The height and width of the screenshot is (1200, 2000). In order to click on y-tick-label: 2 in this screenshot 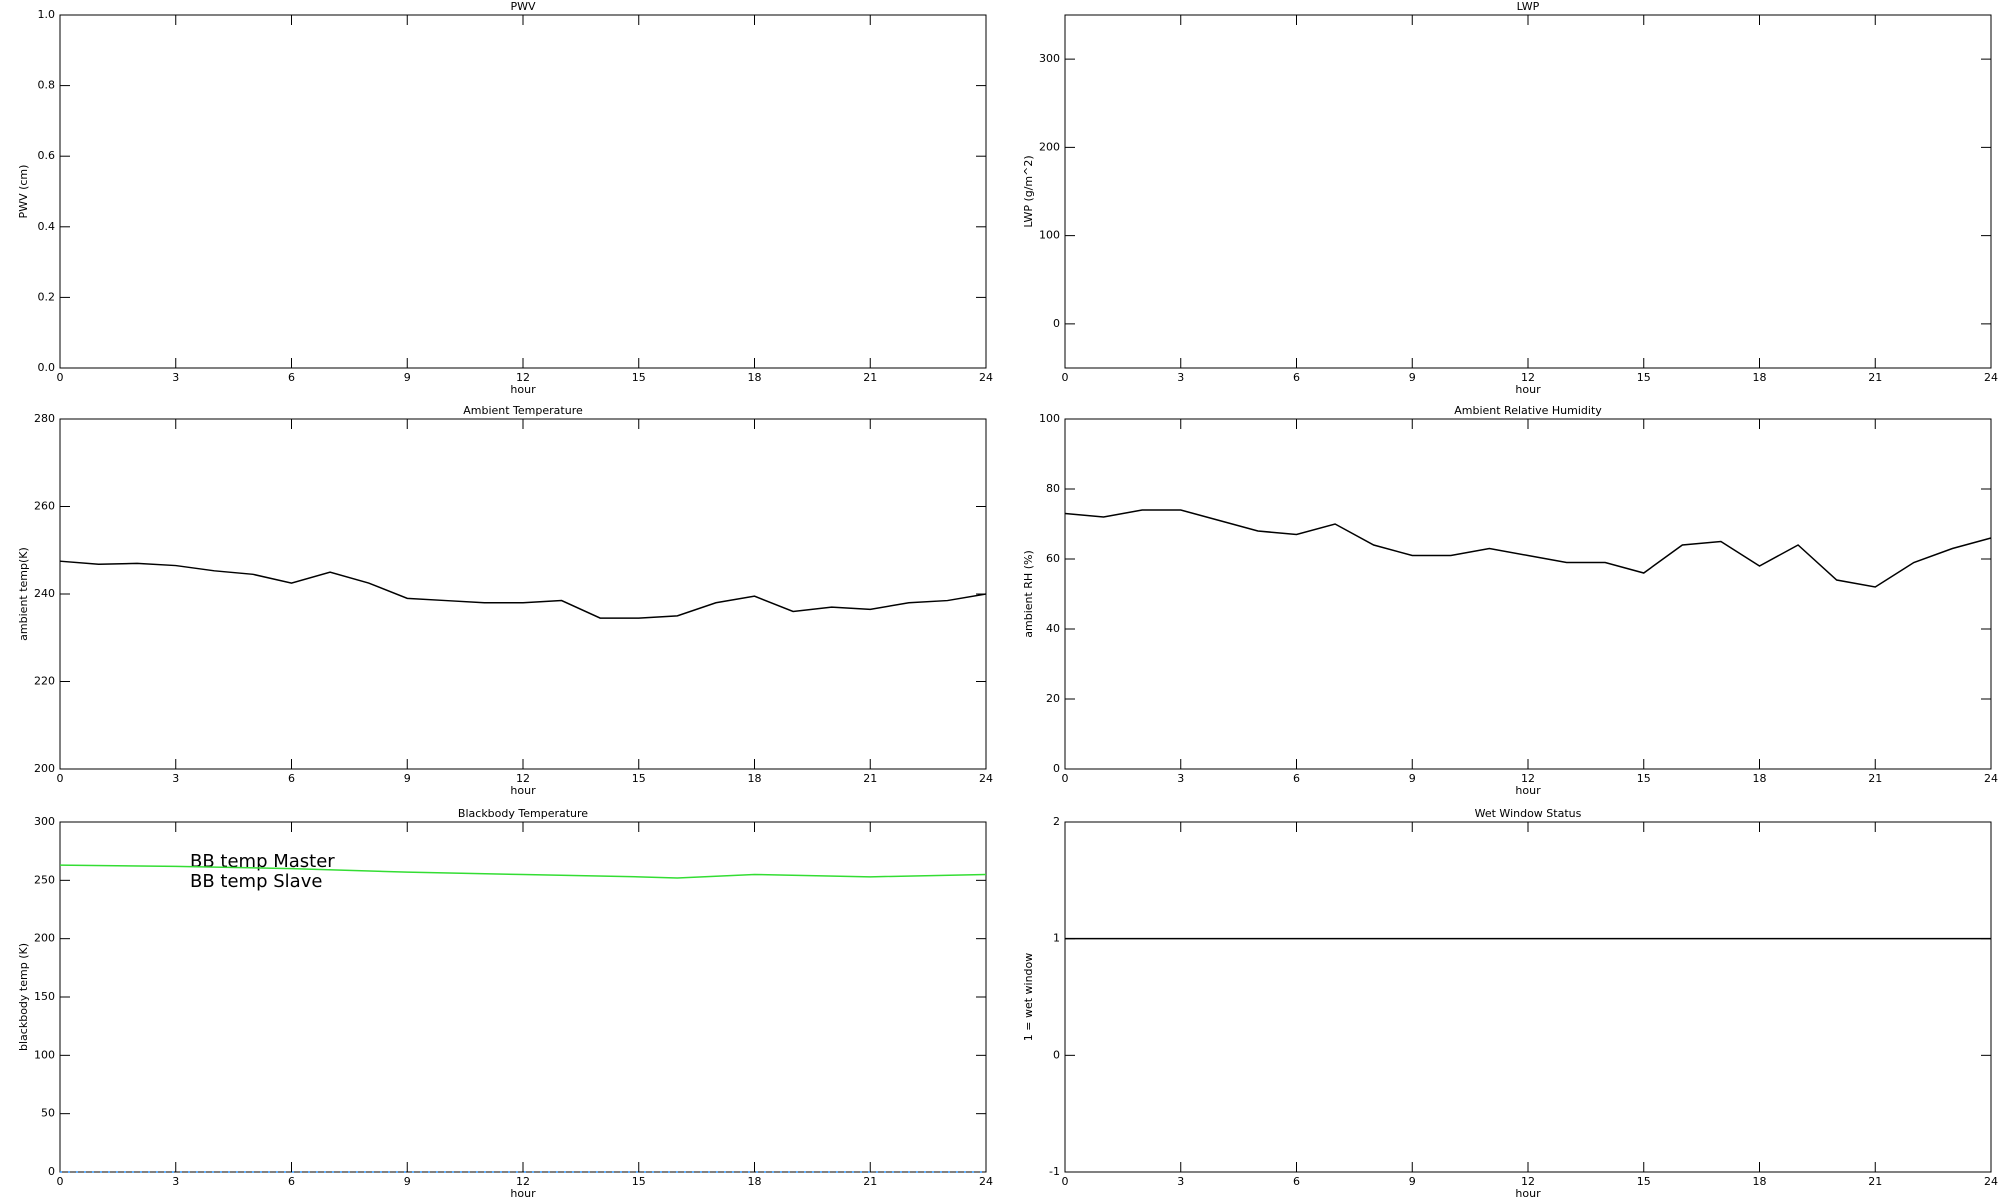, I will do `click(1056, 821)`.